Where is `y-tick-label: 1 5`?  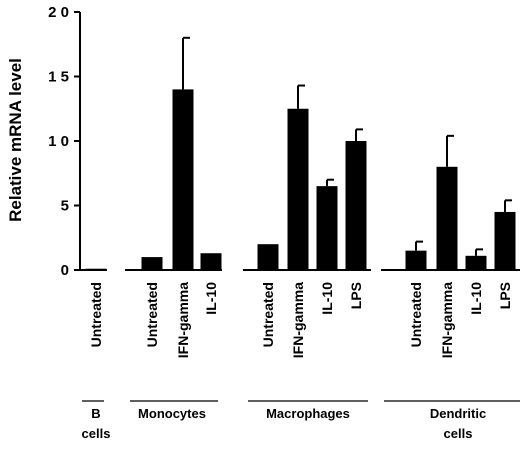 y-tick-label: 1 5 is located at coordinates (58, 77).